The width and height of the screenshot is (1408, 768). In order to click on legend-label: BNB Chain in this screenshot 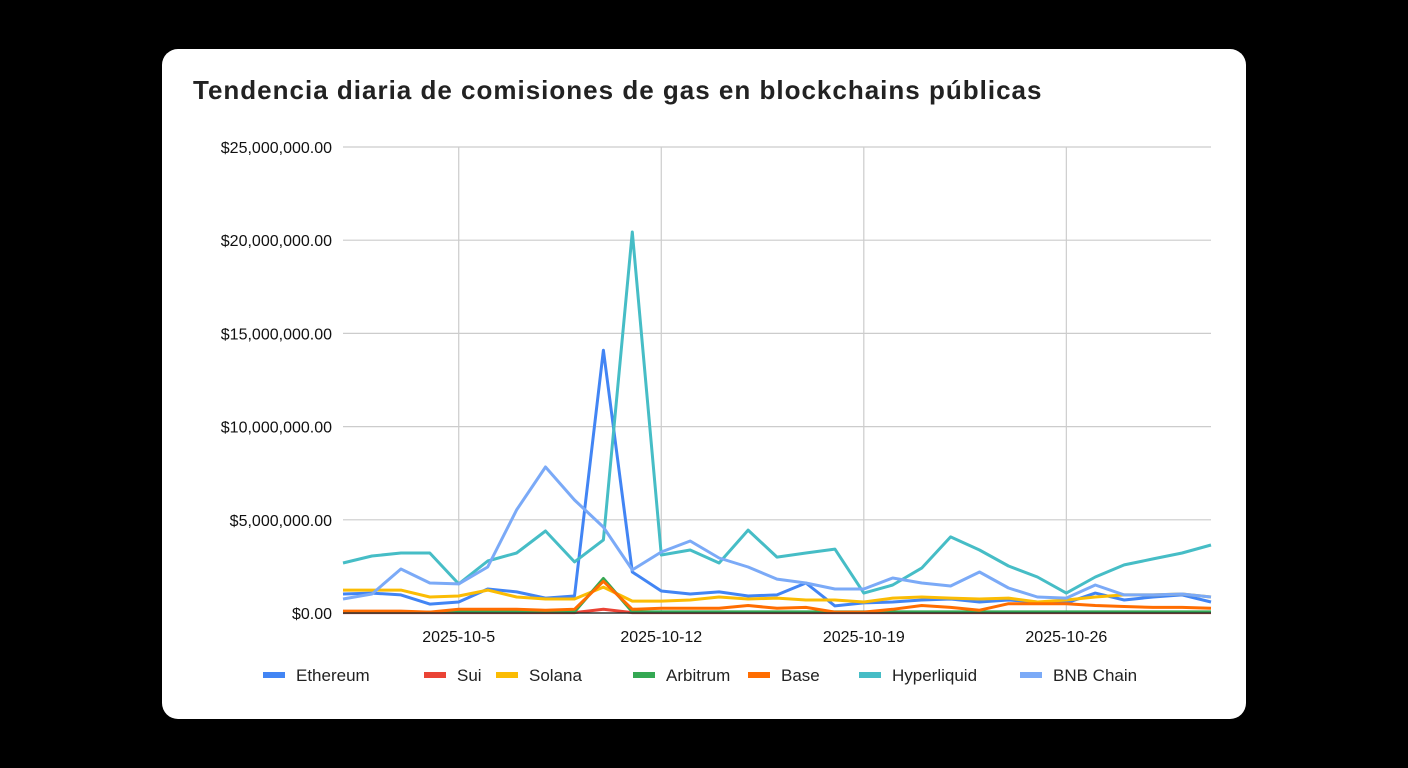, I will do `click(1095, 675)`.